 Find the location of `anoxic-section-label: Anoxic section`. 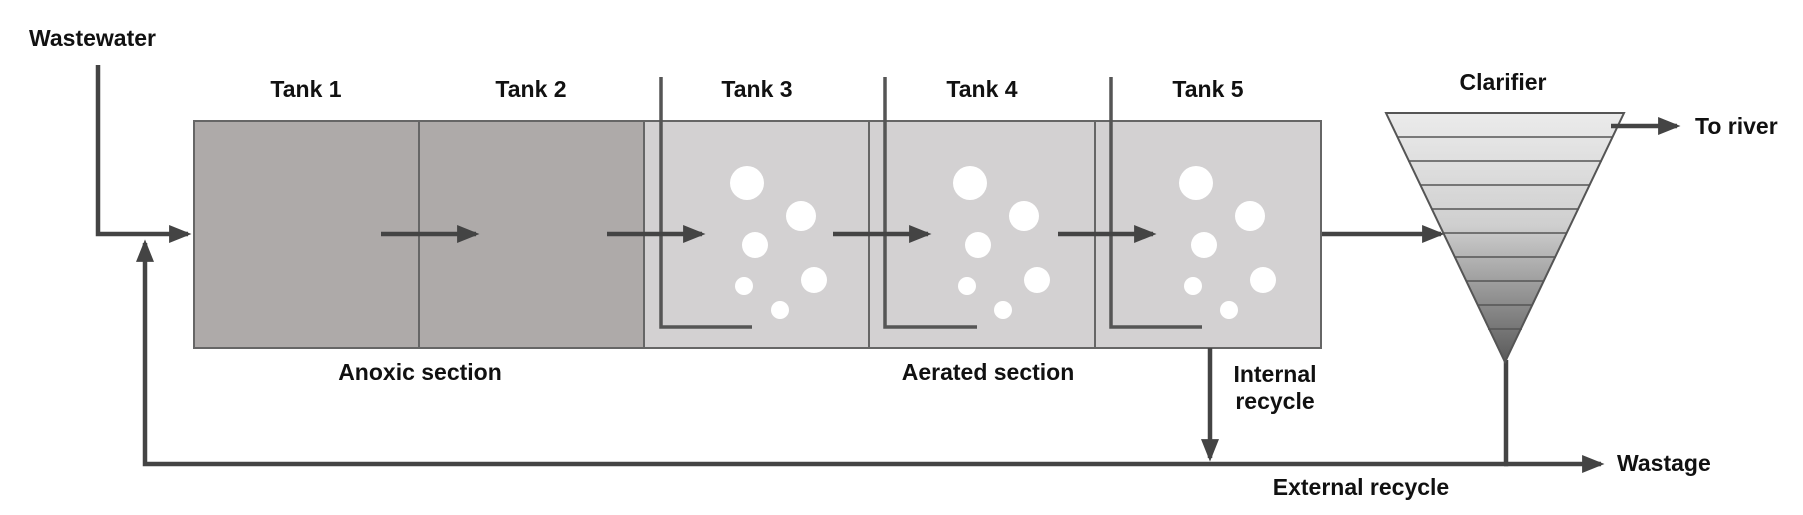

anoxic-section-label: Anoxic section is located at coordinates (420, 372).